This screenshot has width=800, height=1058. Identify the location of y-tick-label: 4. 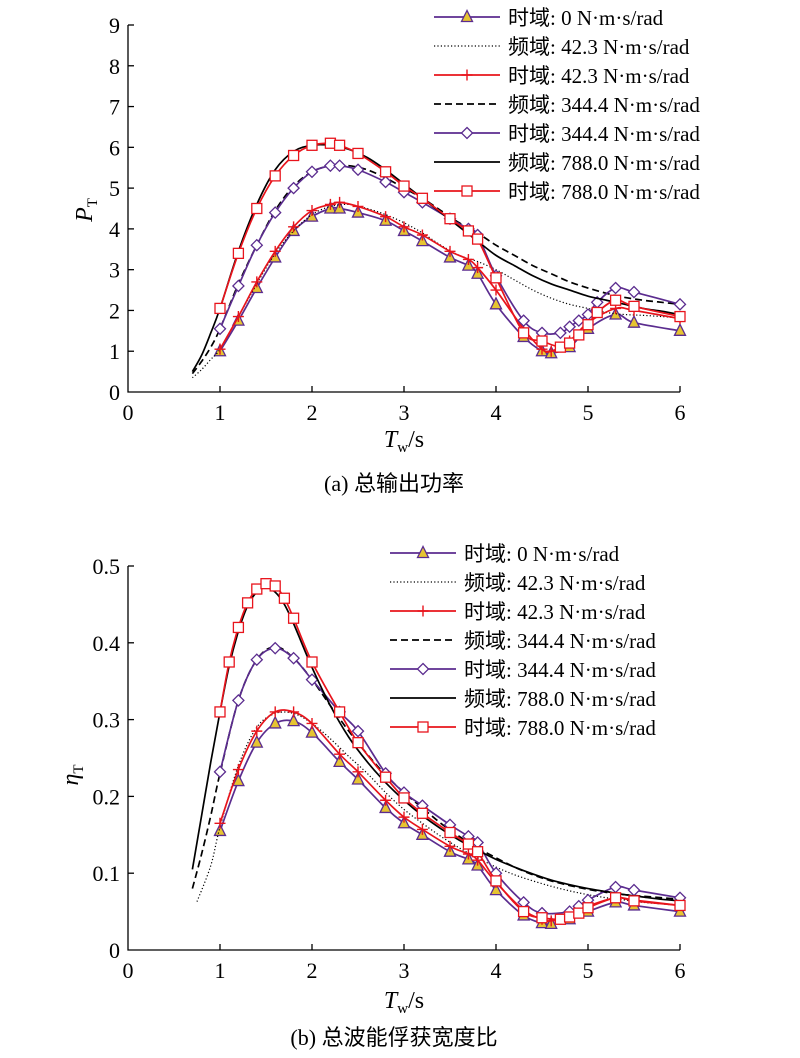
(114, 229).